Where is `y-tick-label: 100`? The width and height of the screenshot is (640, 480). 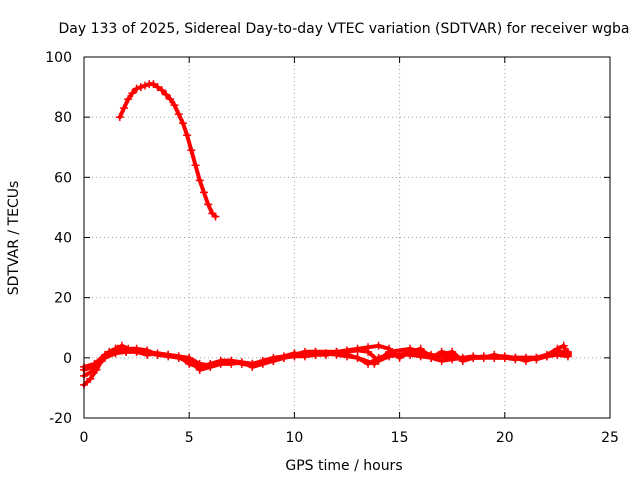
y-tick-label: 100 is located at coordinates (58, 58).